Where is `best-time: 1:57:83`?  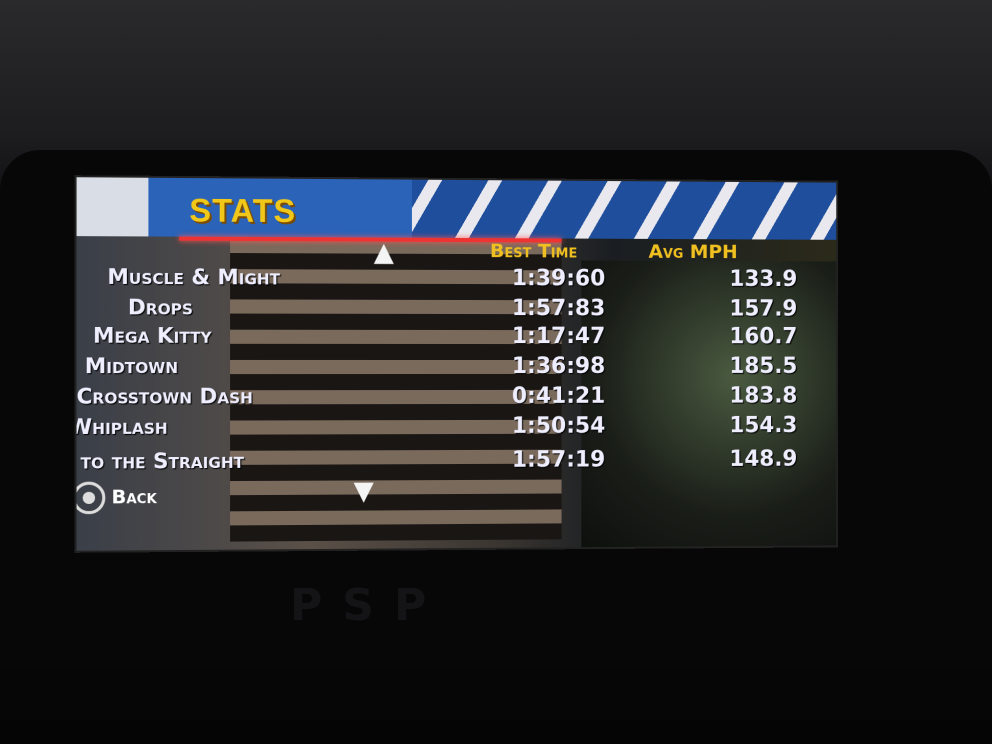
best-time: 1:57:83 is located at coordinates (558, 309).